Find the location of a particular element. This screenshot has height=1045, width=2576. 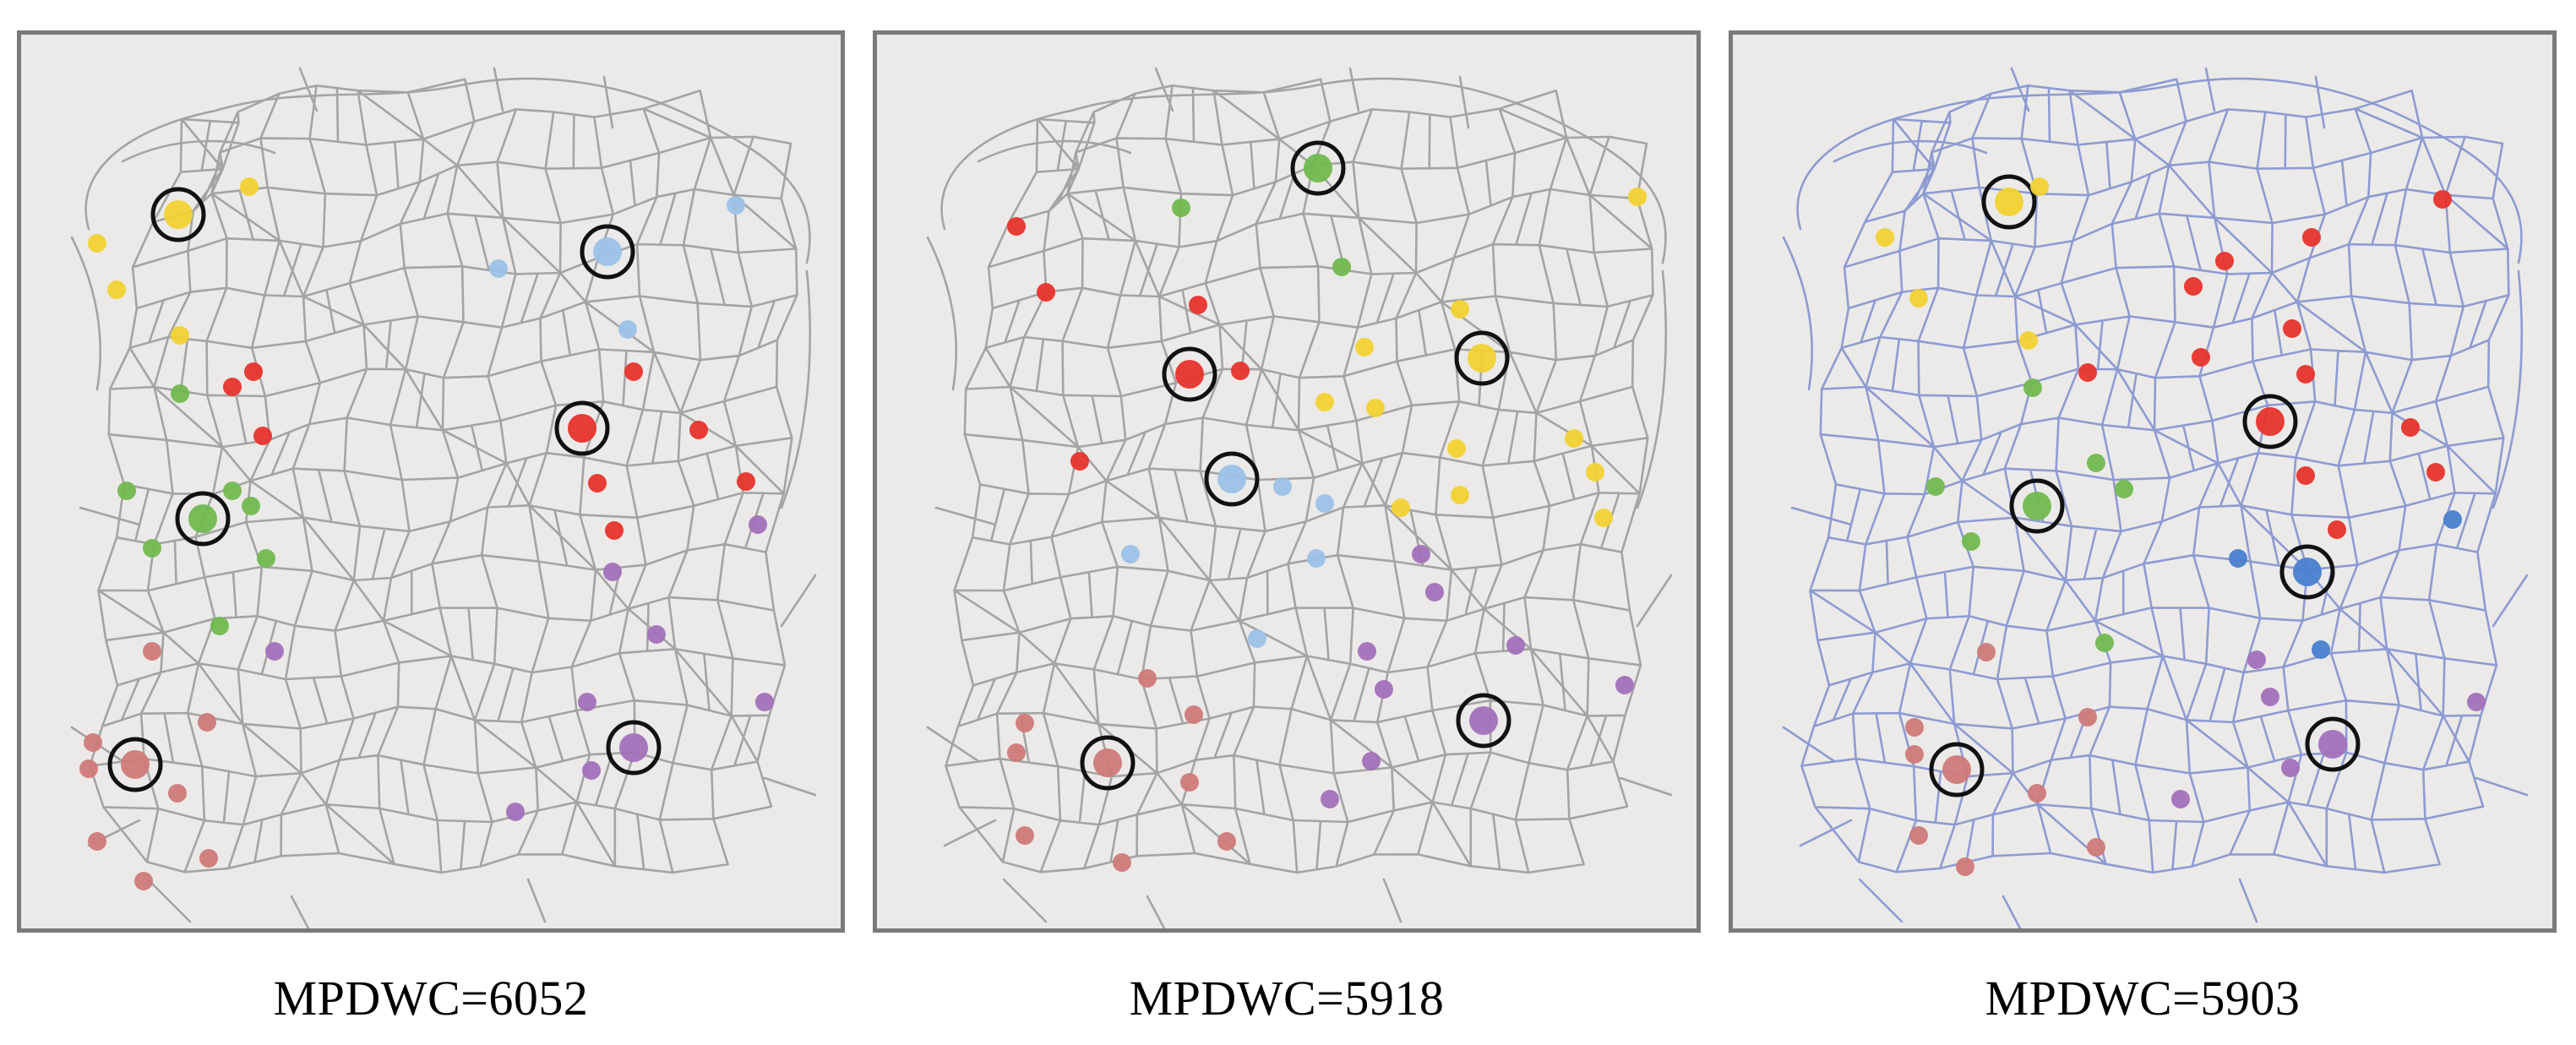

mpdwc-label-3: MPDWC=5903 is located at coordinates (2143, 998).